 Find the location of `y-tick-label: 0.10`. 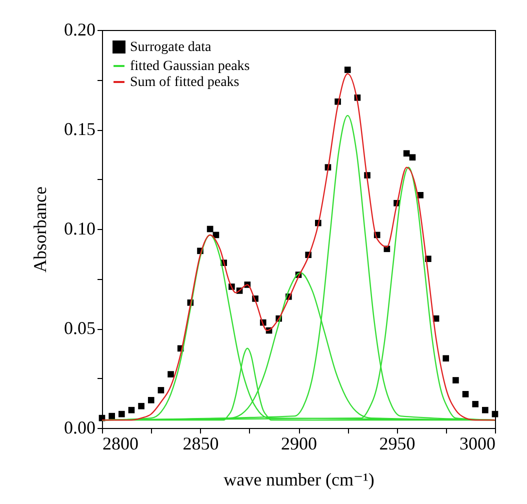

y-tick-label: 0.10 is located at coordinates (80, 228).